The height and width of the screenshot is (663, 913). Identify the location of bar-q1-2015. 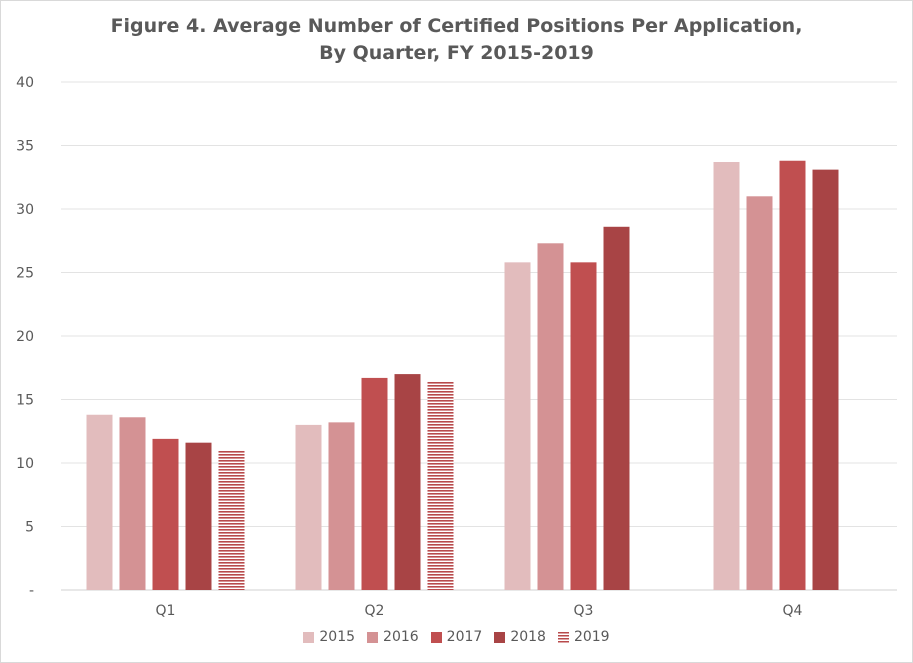
(99, 502).